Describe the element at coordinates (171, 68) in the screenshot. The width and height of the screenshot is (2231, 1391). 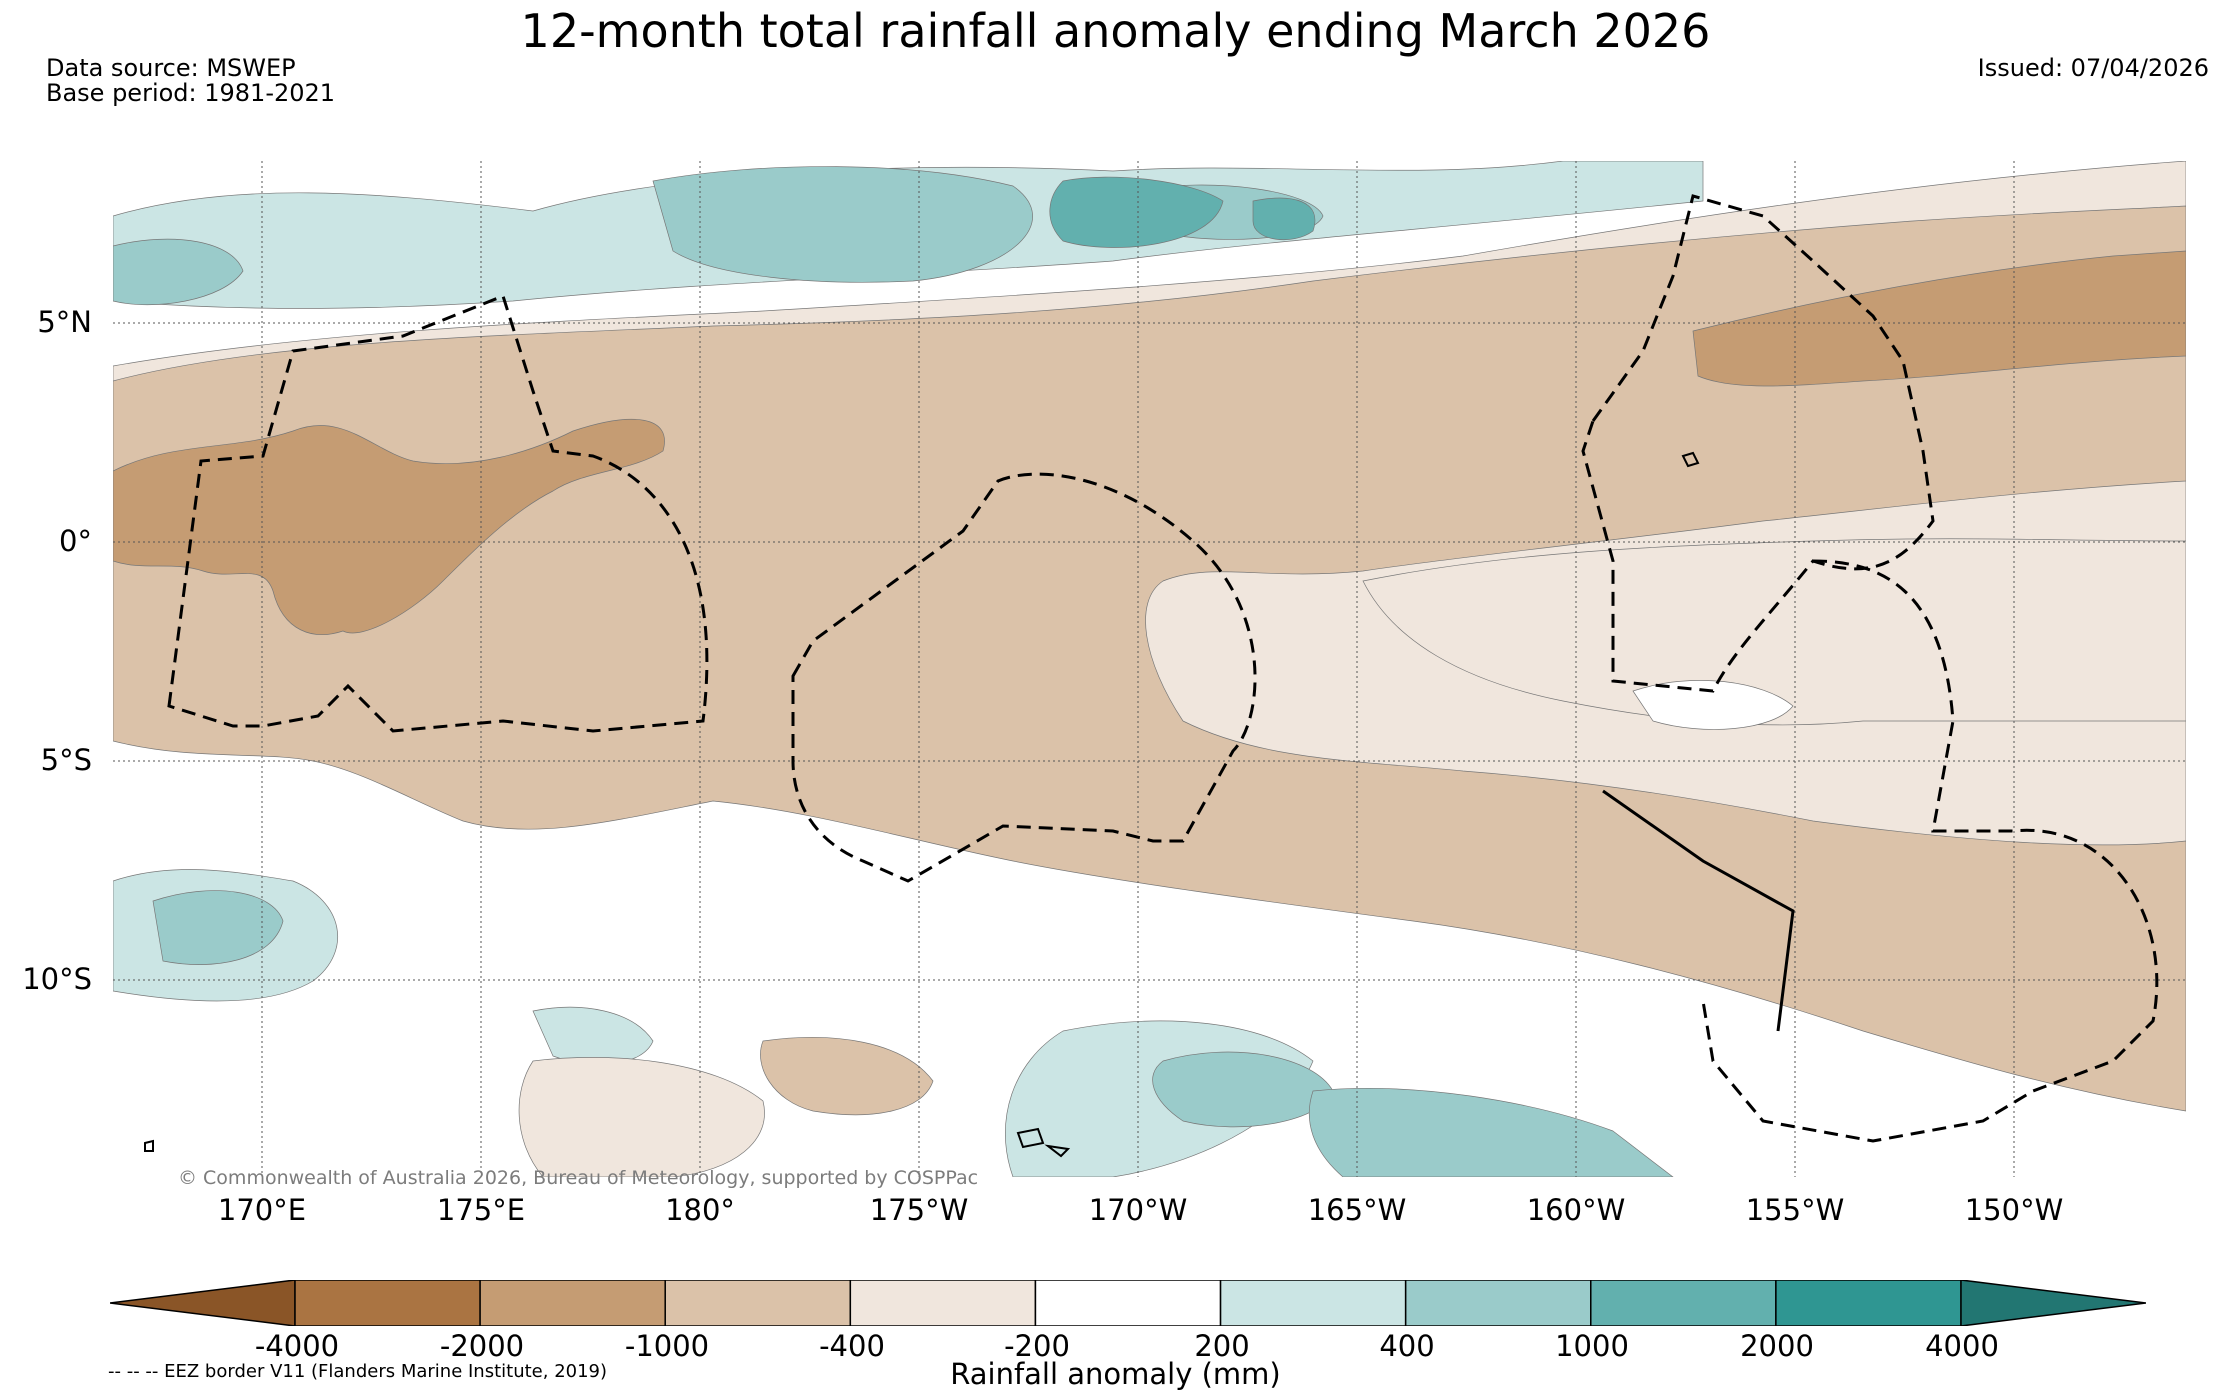
I see `data-source: Data source: MSWEP` at that location.